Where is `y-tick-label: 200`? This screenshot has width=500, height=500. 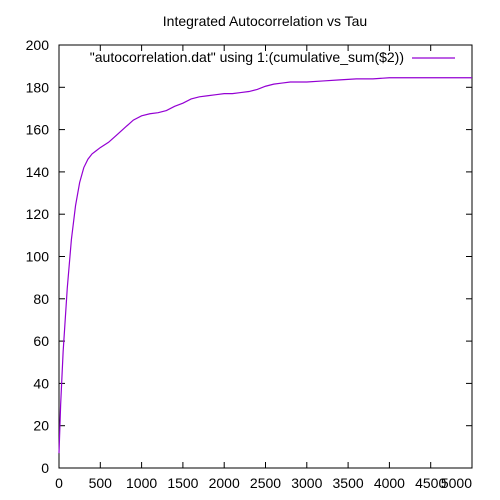
y-tick-label: 200 is located at coordinates (38, 45).